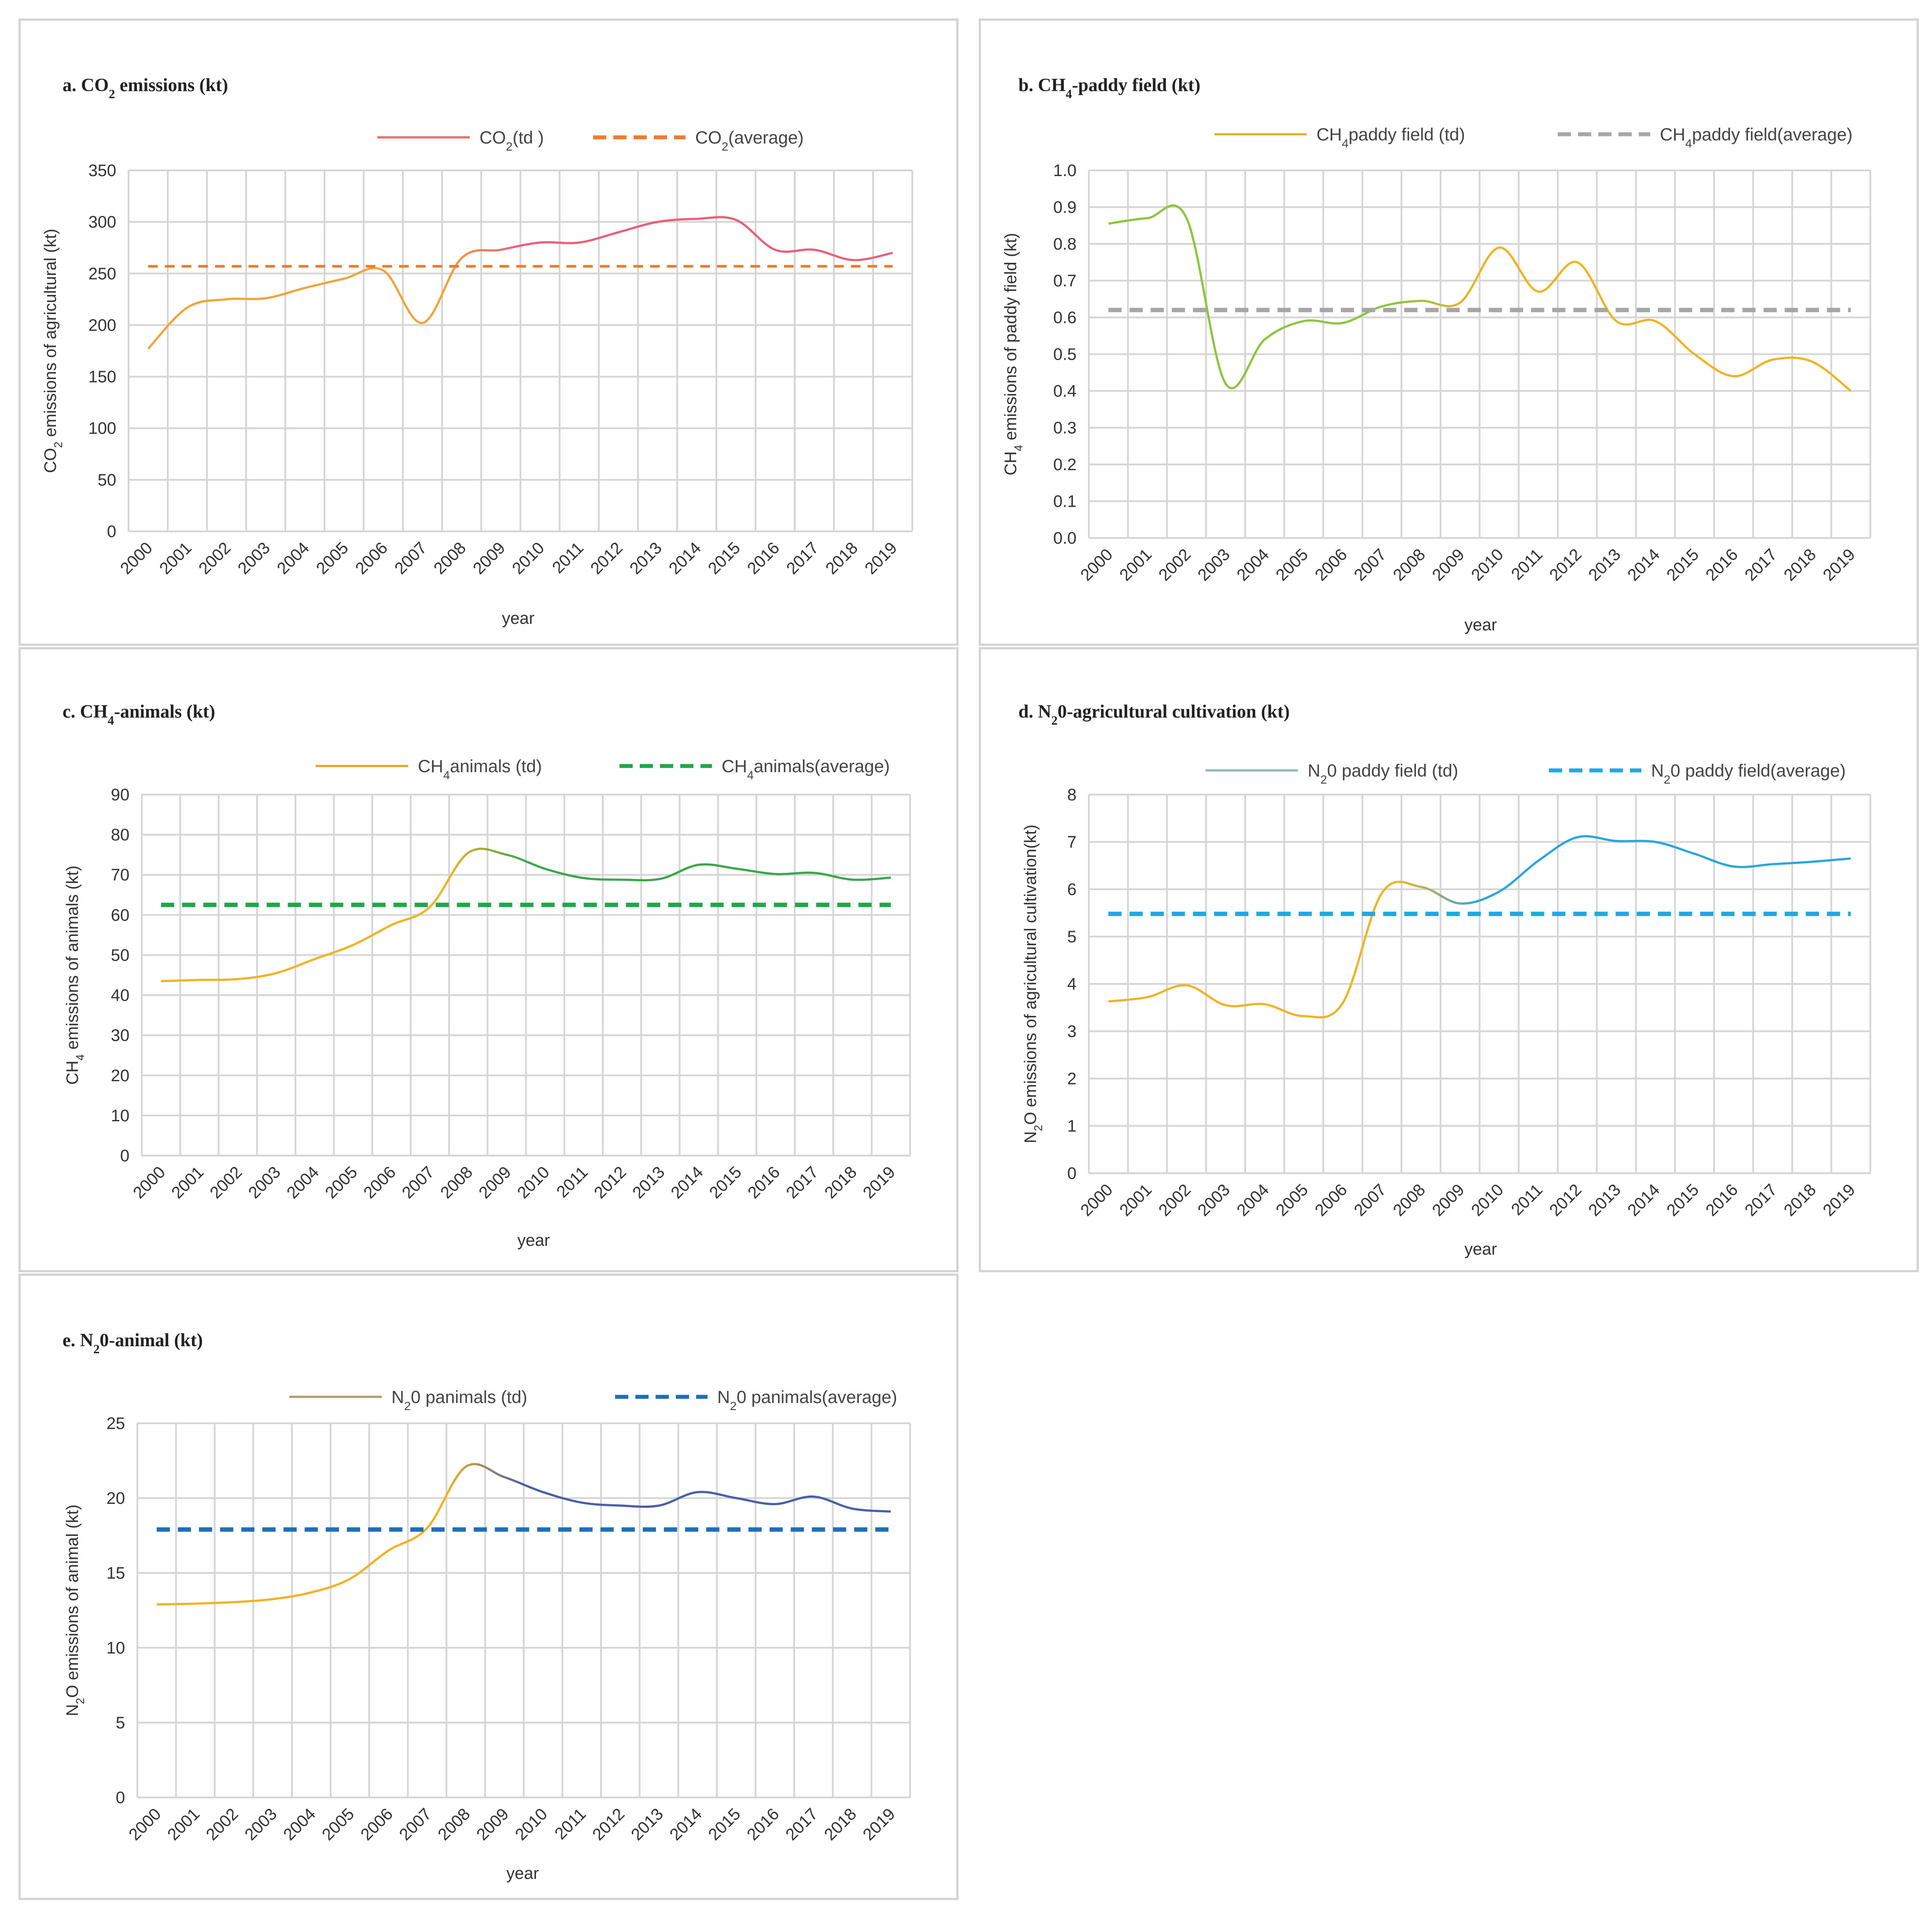 This screenshot has height=1915, width=1932. What do you see at coordinates (1065, 391) in the screenshot?
I see `y-tick-label: 0.4` at bounding box center [1065, 391].